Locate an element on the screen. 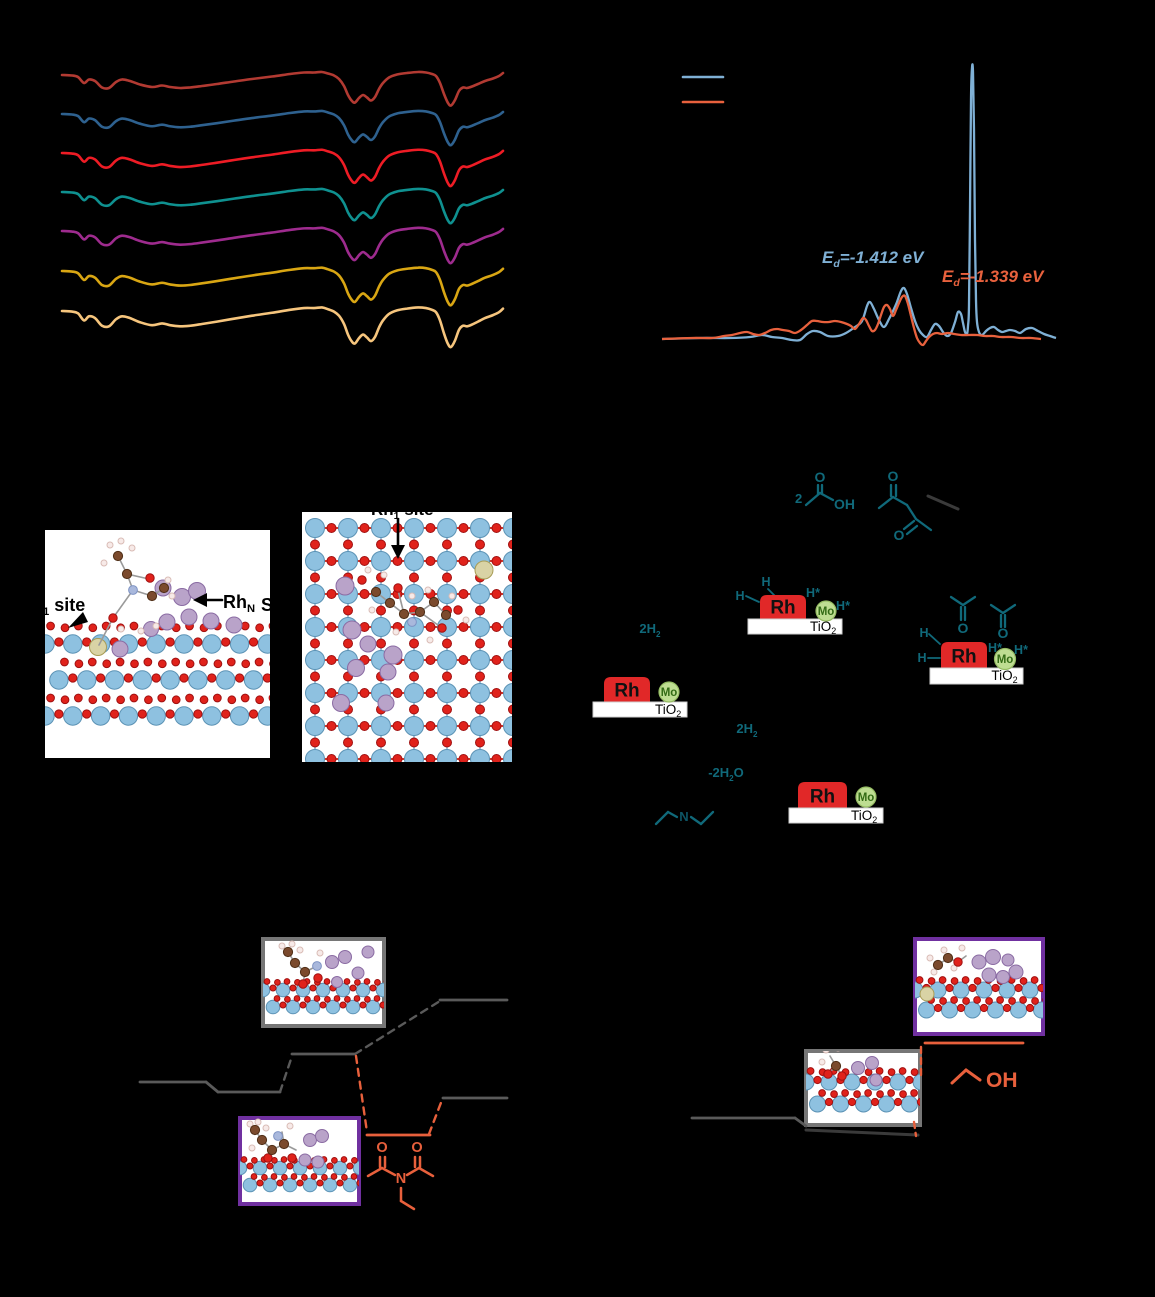 The height and width of the screenshot is (1297, 1155). panel-d-structure is located at coordinates (407, 637).